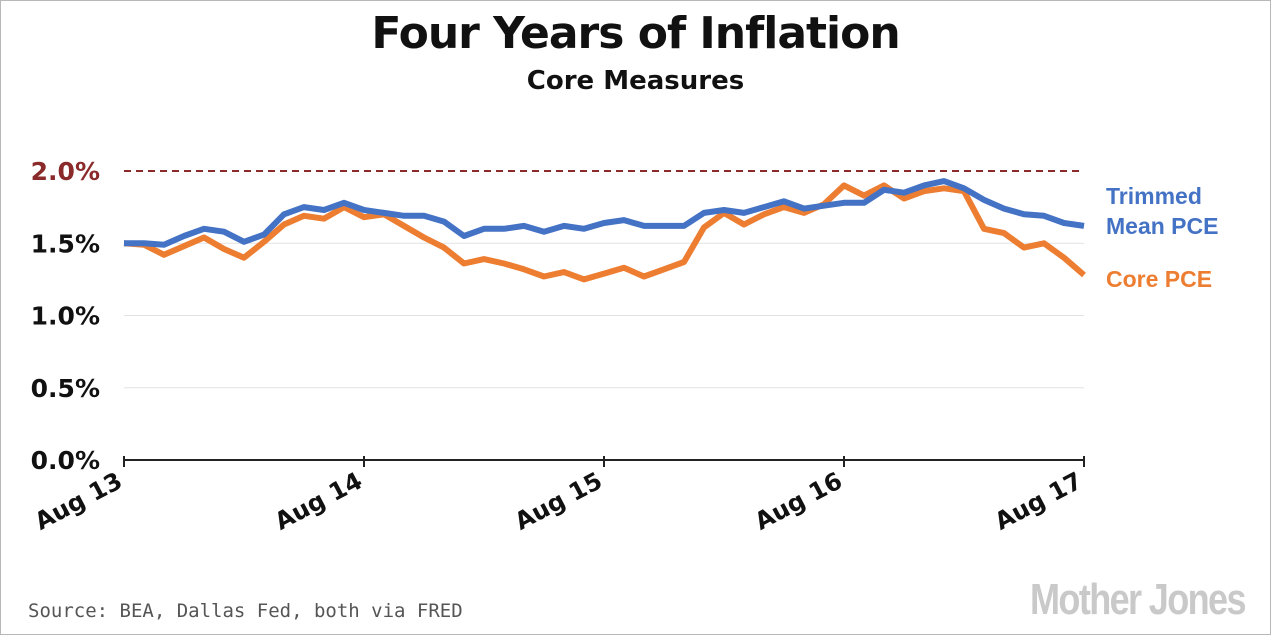 This screenshot has width=1271, height=635. I want to click on axes, so click(604, 461).